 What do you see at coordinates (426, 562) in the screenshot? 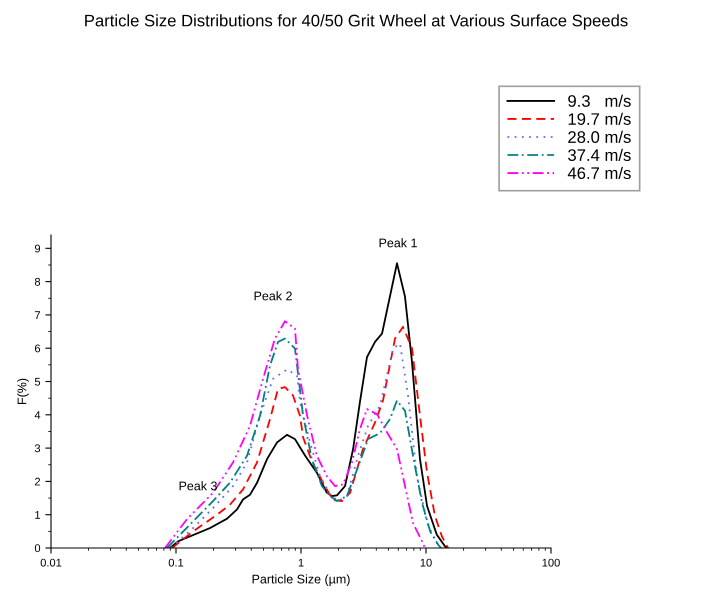
I see `x-tick-label: 10` at bounding box center [426, 562].